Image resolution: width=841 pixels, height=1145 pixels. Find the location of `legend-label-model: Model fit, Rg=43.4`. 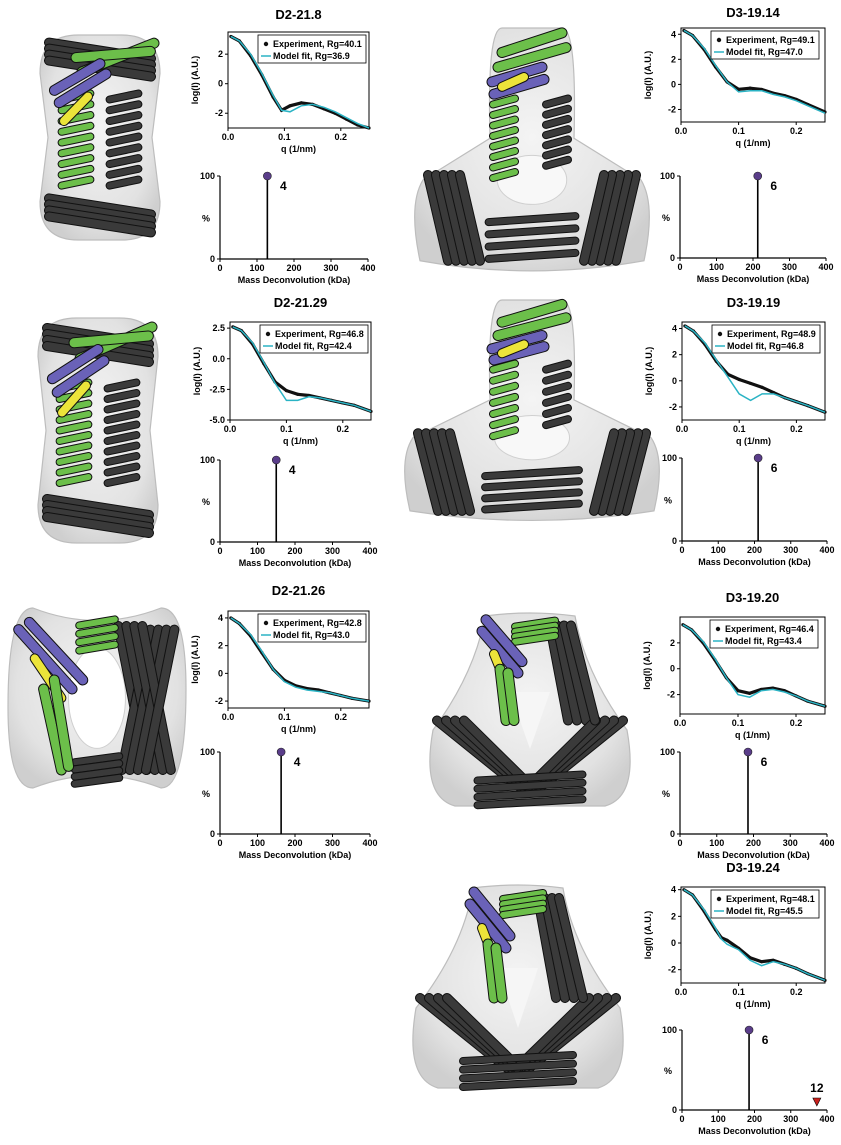

legend-label-model: Model fit, Rg=43.4 is located at coordinates (763, 641).